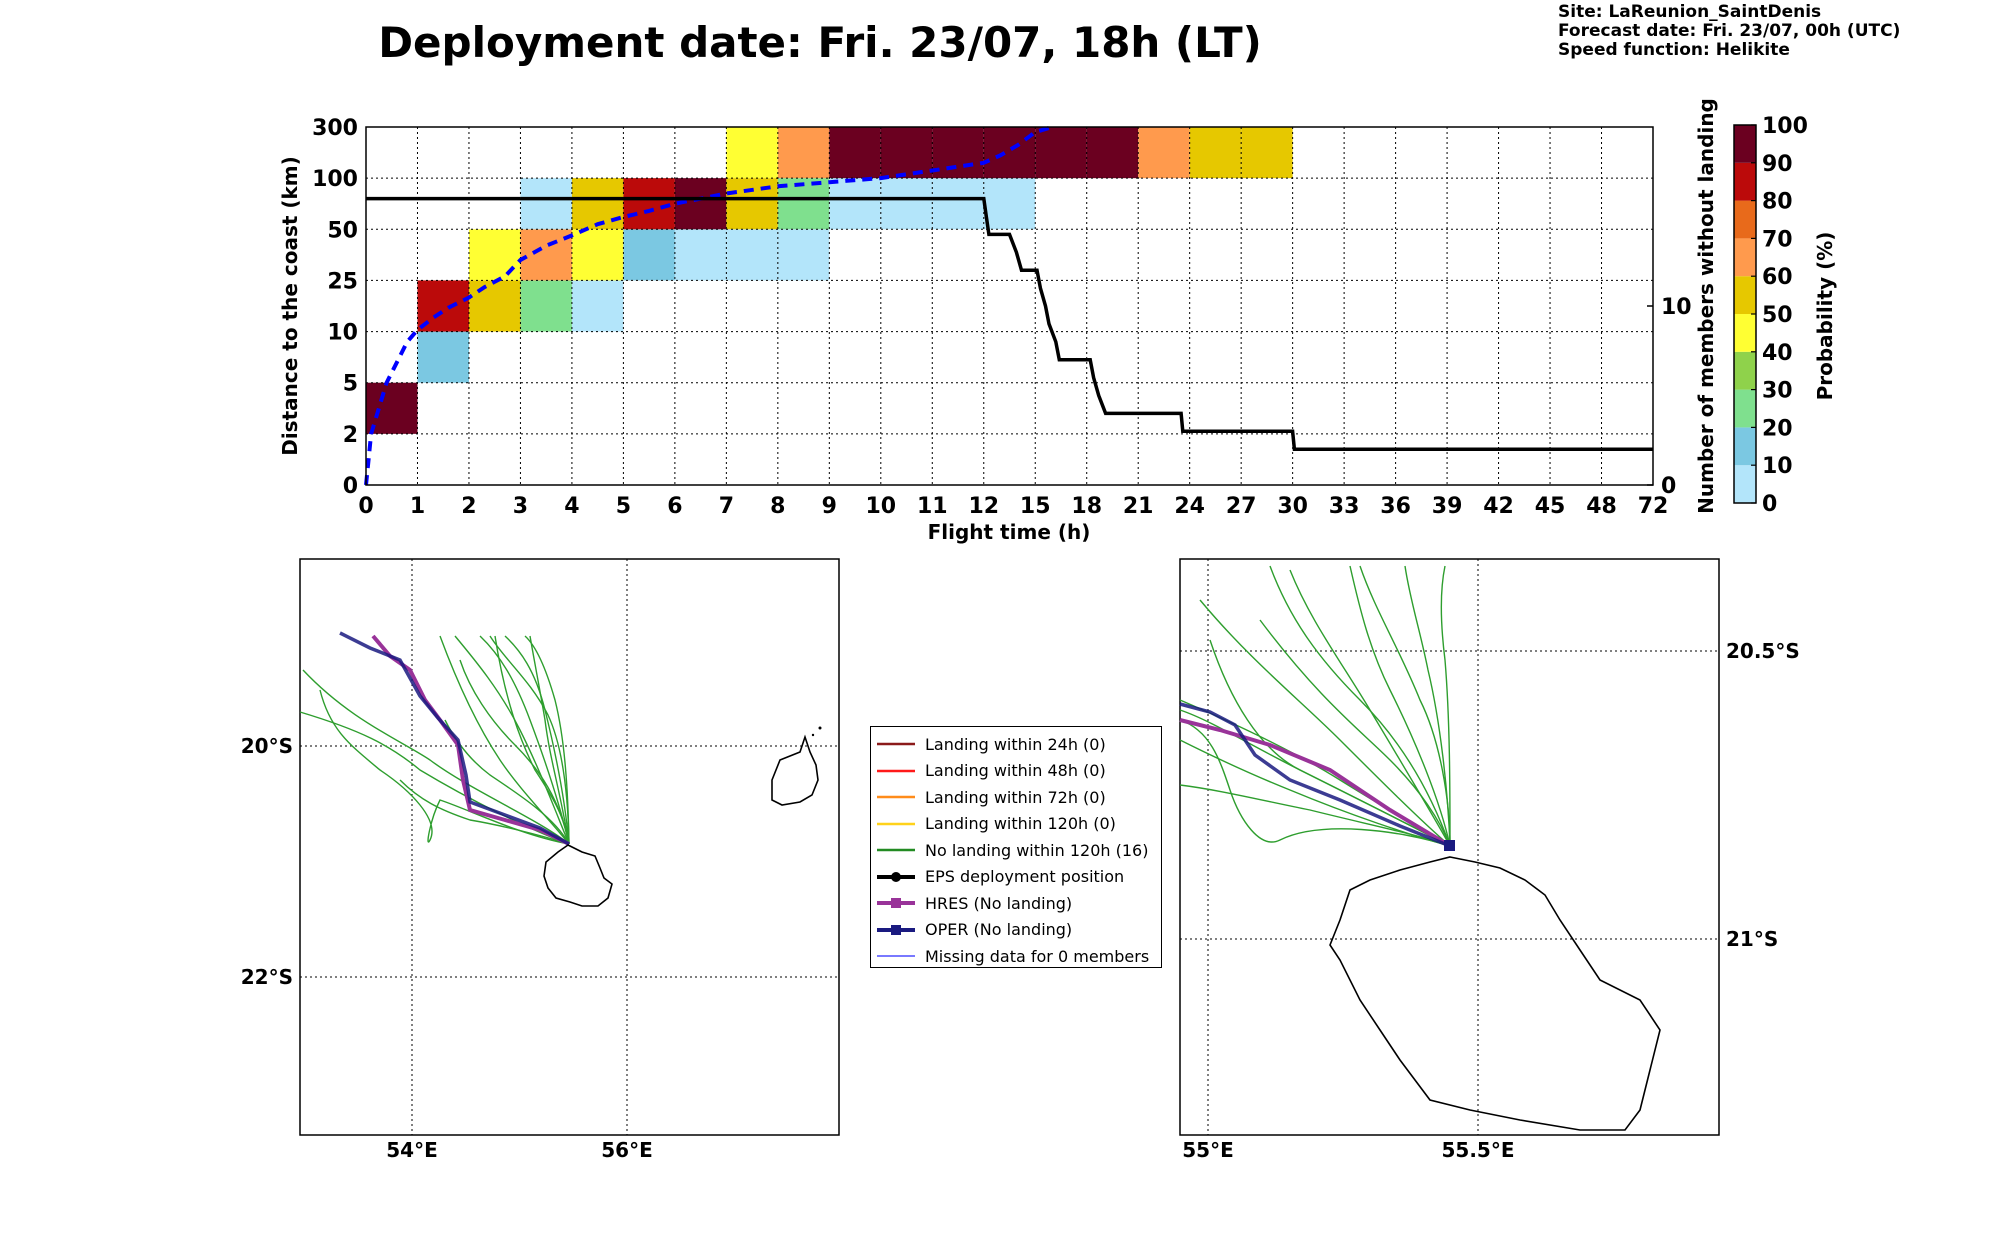  I want to click on x-tick-label: 12, so click(983, 506).